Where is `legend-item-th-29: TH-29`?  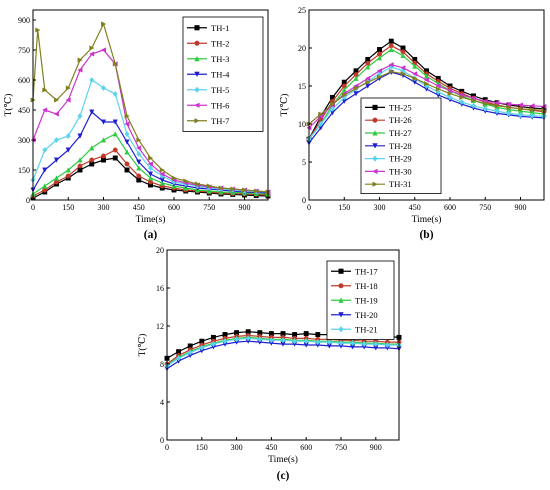
legend-item-th-29: TH-29 is located at coordinates (388, 159).